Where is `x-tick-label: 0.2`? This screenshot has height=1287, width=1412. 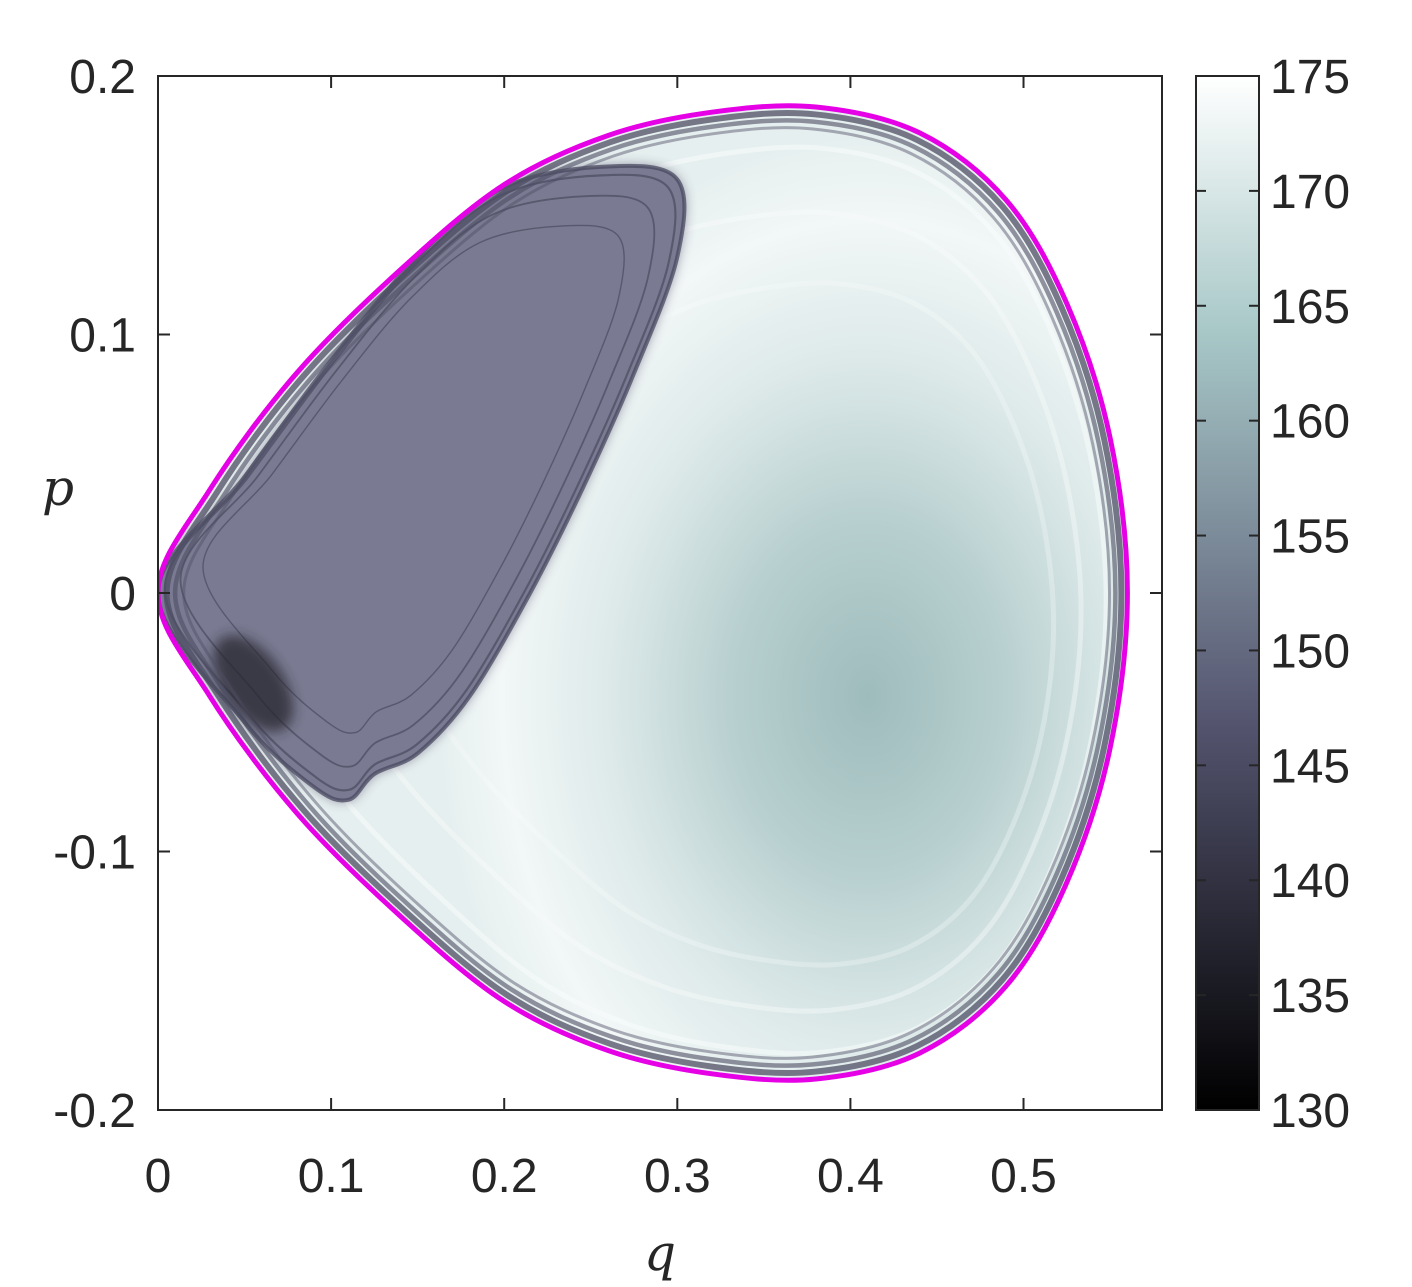
x-tick-label: 0.2 is located at coordinates (504, 1176).